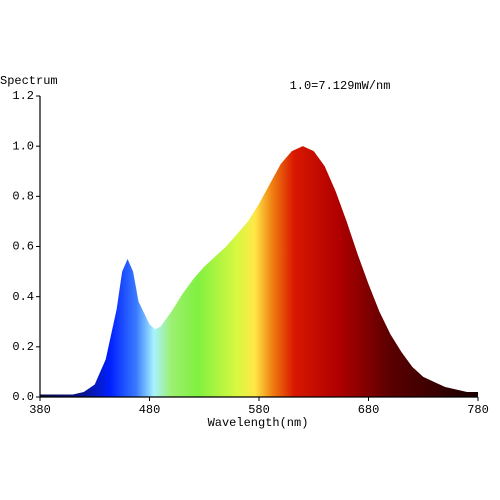 The image size is (500, 500). What do you see at coordinates (23, 247) in the screenshot?
I see `y-tick-label: 0.6` at bounding box center [23, 247].